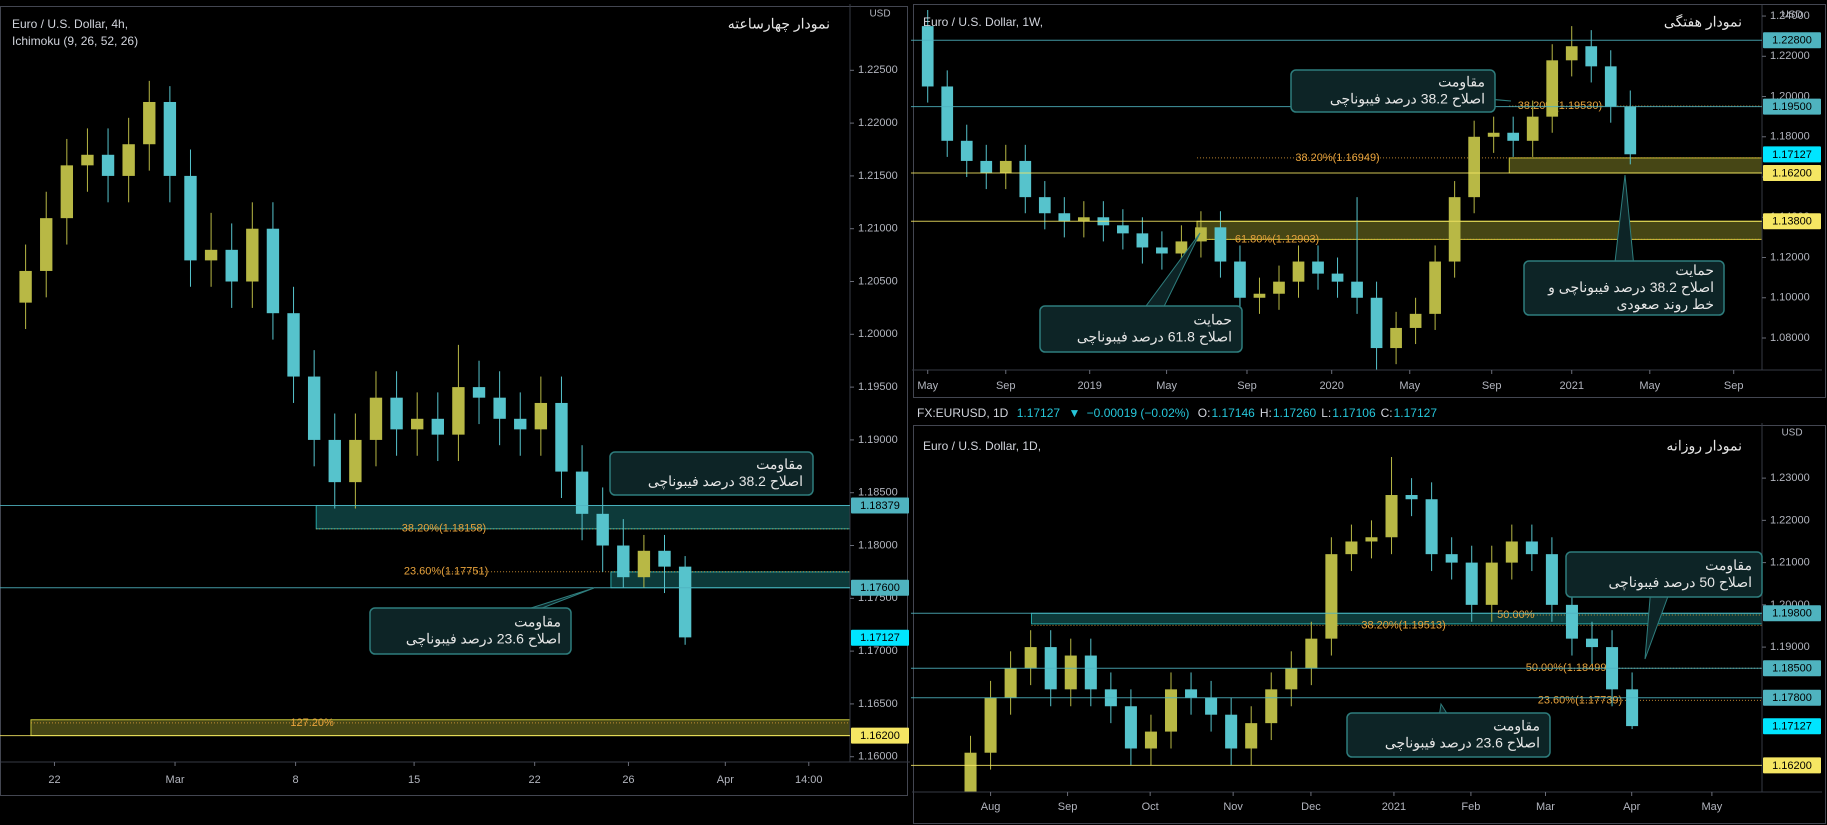 This screenshot has width=1827, height=825. I want to click on x-tick-label: 14:00, so click(809, 780).